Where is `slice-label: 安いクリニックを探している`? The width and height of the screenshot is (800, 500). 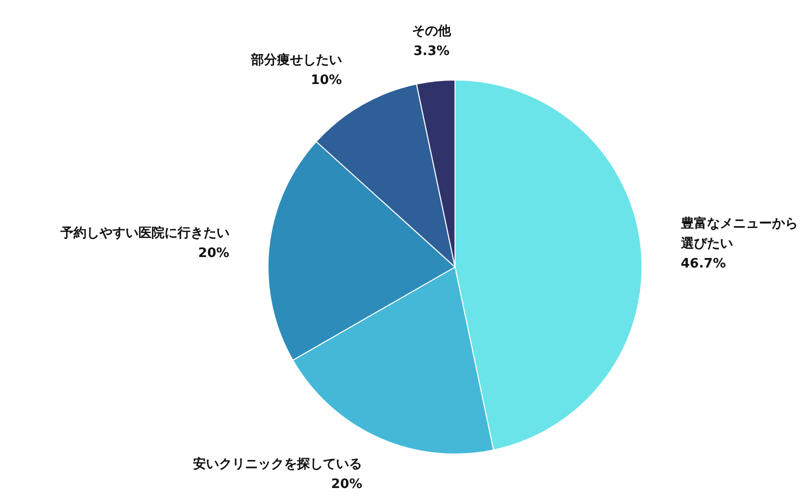 slice-label: 安いクリニックを探している is located at coordinates (277, 464).